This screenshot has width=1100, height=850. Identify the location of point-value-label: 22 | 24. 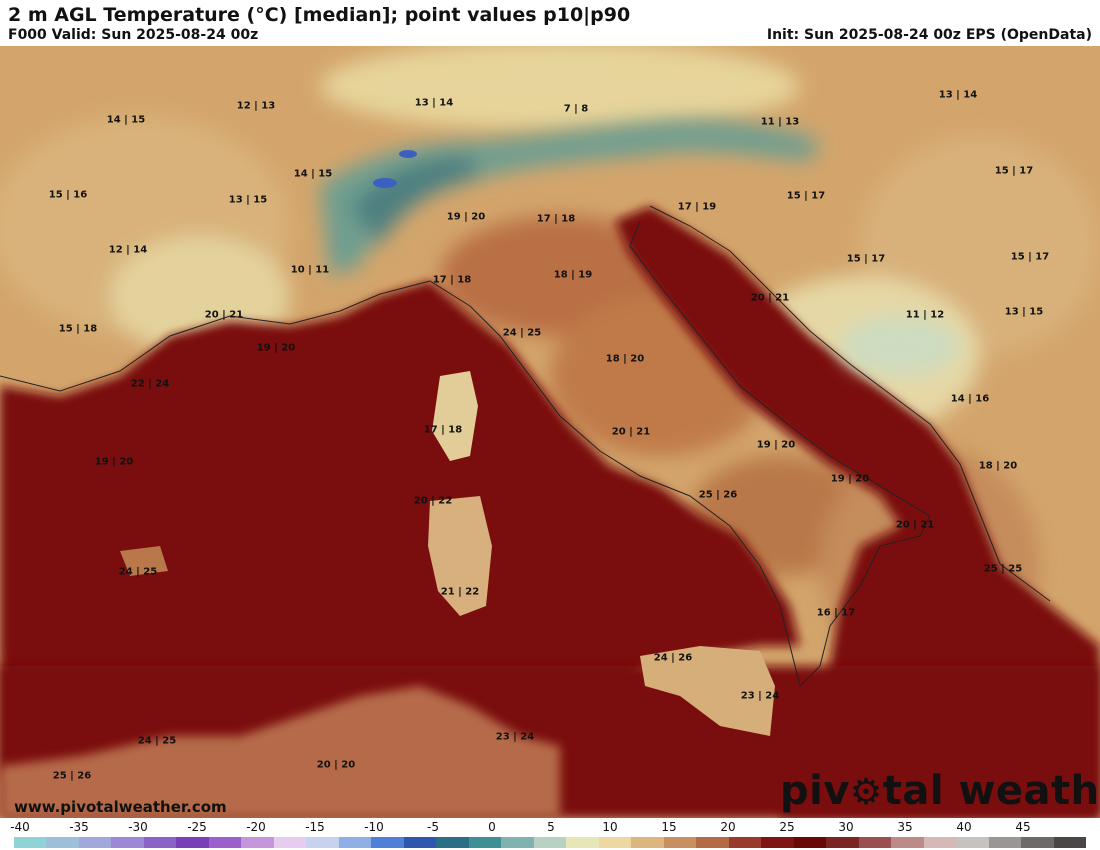
(150, 384).